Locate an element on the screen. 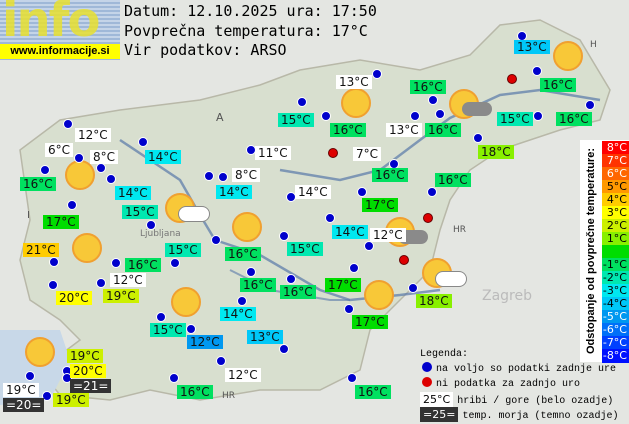 This screenshot has height=424, width=629. station-temperature: 21°C is located at coordinates (41, 250).